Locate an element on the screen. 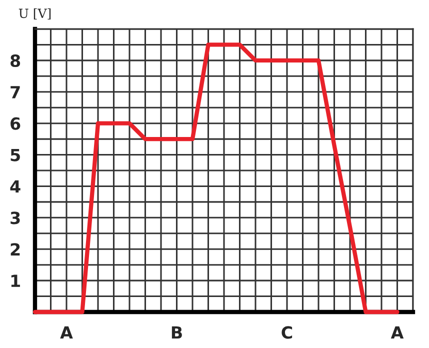 The width and height of the screenshot is (429, 348). y-tick-label: 4 is located at coordinates (15, 186).